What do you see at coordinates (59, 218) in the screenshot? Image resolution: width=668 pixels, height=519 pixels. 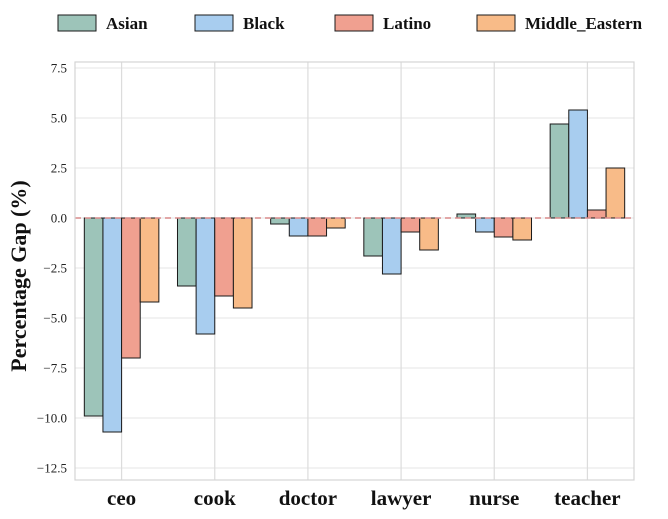 I see `y-tick-label: 0.0` at bounding box center [59, 218].